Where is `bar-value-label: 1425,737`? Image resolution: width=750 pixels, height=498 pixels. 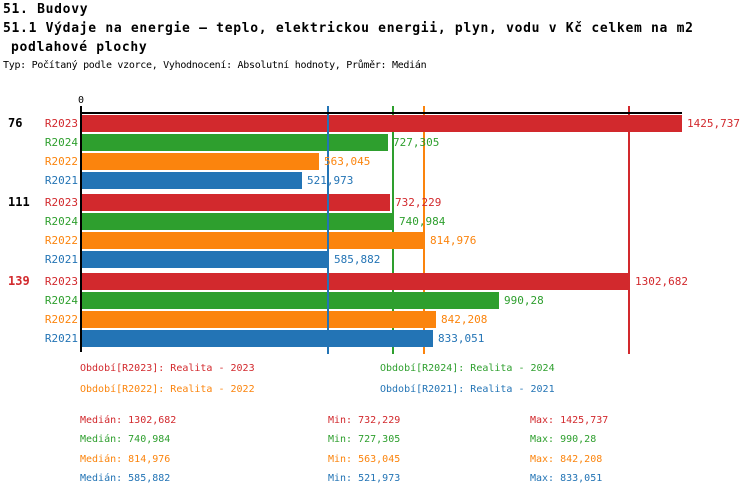 bar-value-label: 1425,737 is located at coordinates (713, 123).